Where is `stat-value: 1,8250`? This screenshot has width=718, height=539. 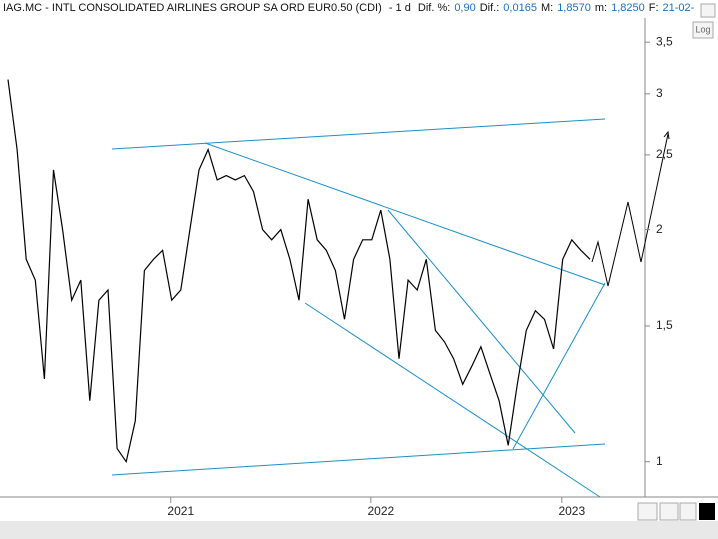
stat-value: 1,8250 is located at coordinates (628, 8).